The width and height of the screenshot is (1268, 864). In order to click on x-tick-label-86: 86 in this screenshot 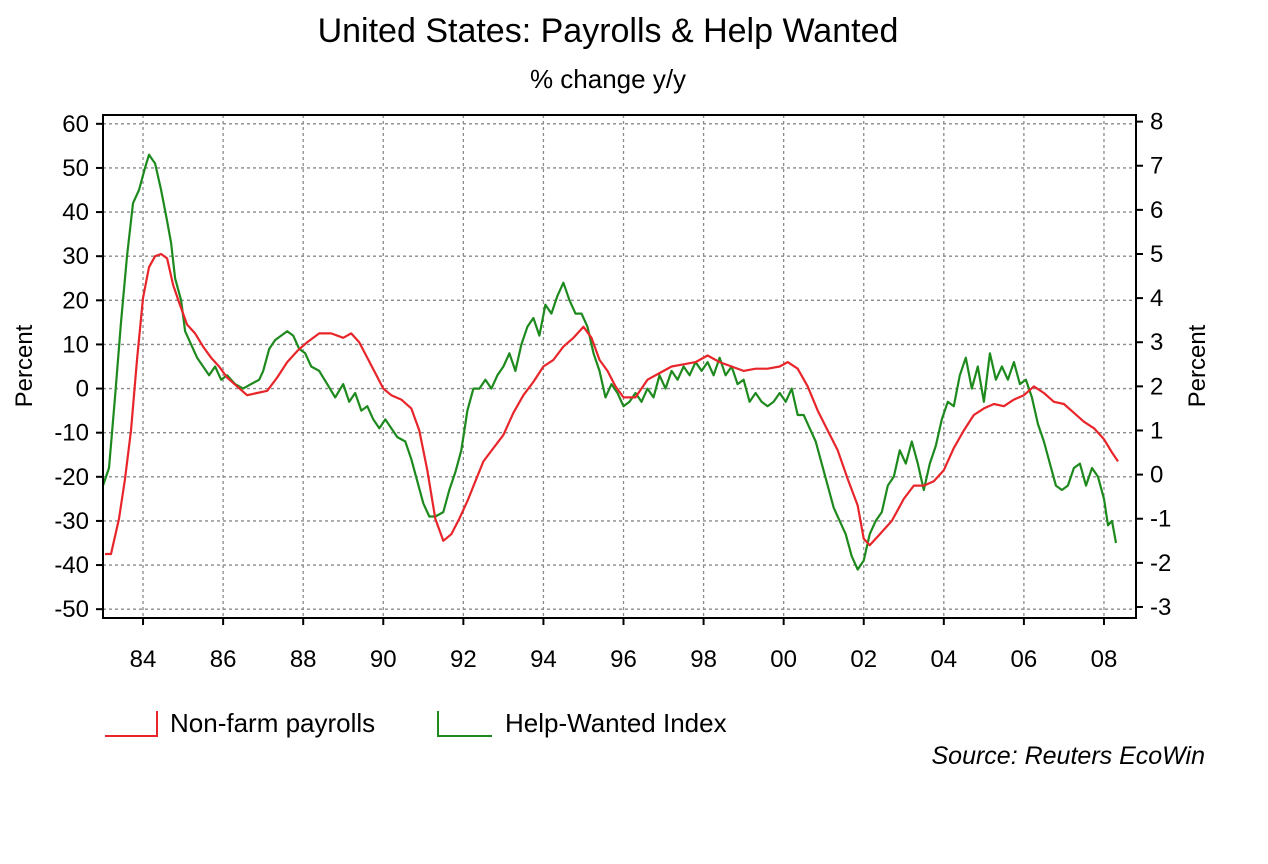, I will do `click(223, 659)`.